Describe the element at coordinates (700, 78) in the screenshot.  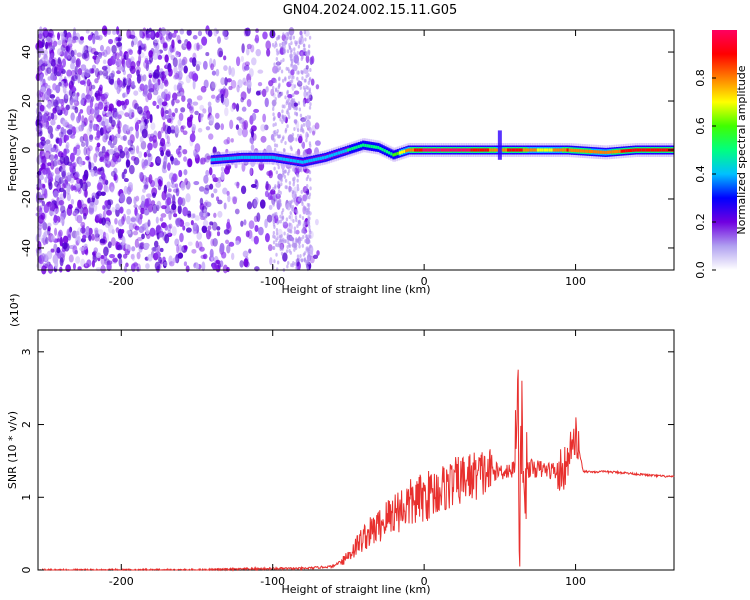
I see `colorbar-tick-label: 0.8` at that location.